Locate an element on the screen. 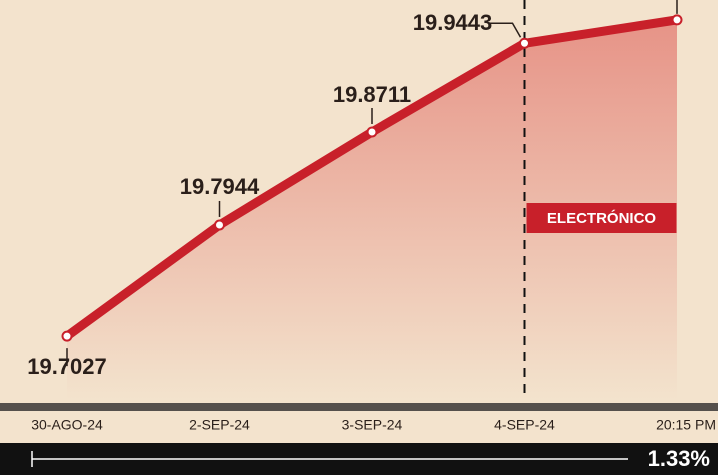 Image resolution: width=718 pixels, height=475 pixels. annotation-box is located at coordinates (601, 218).